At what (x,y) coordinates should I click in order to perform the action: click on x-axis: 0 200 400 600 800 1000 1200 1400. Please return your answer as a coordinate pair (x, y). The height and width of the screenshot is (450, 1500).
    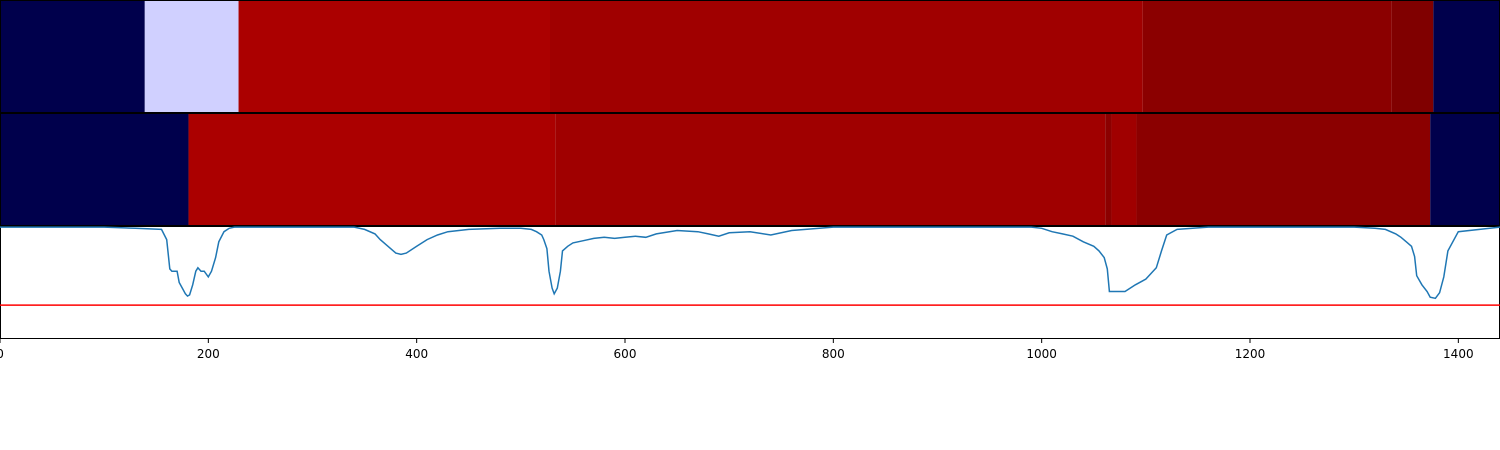
    Looking at the image, I should click on (737, 350).